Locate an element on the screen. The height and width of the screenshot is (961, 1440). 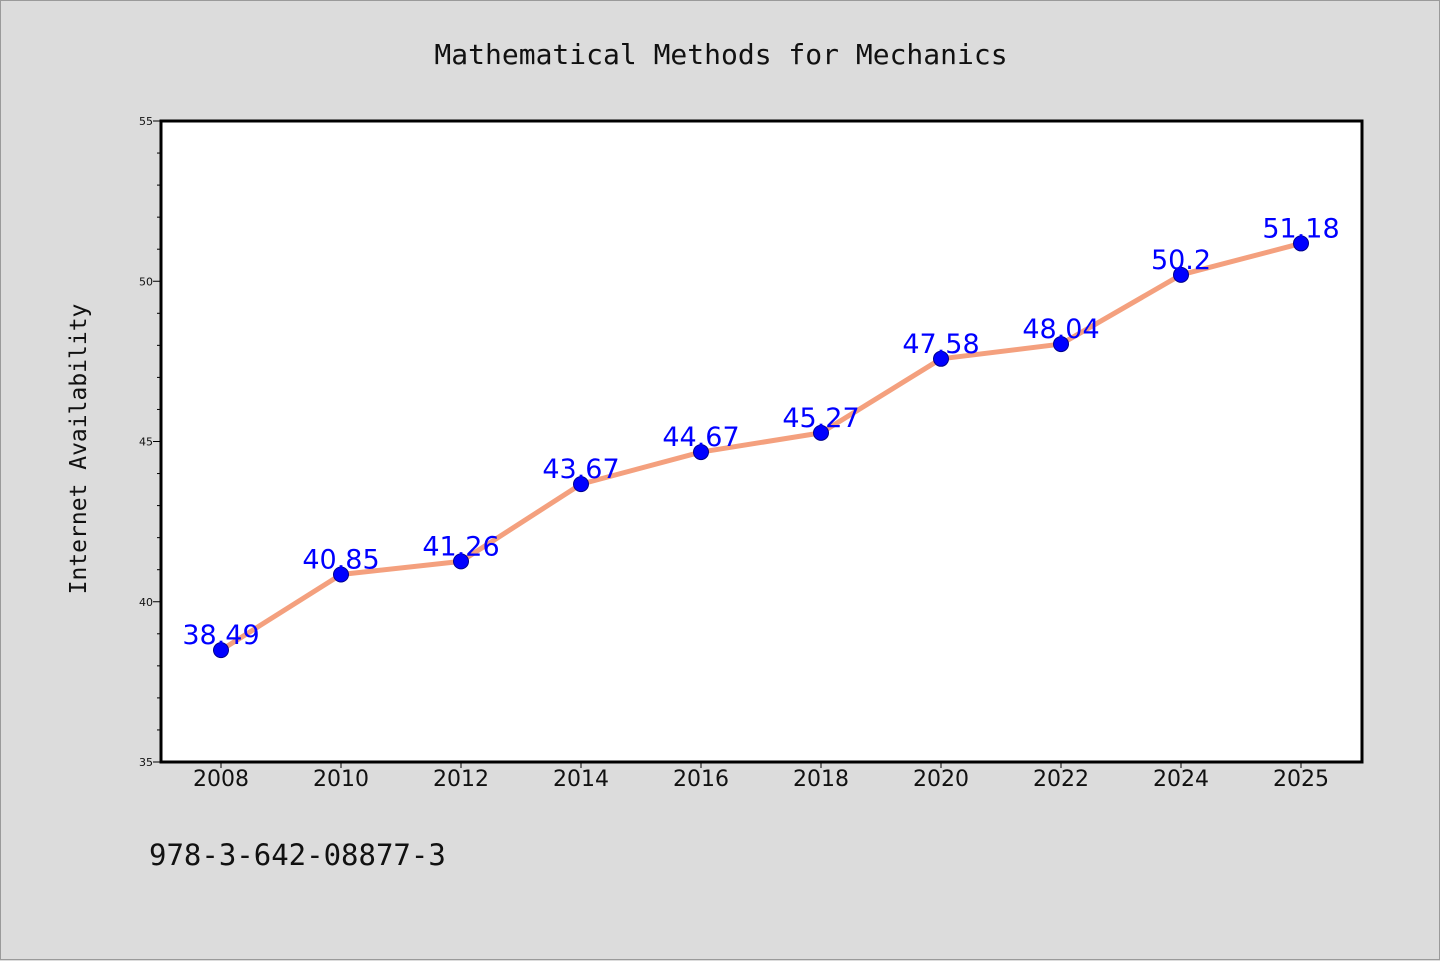
data-label: 43.67 is located at coordinates (580, 469).